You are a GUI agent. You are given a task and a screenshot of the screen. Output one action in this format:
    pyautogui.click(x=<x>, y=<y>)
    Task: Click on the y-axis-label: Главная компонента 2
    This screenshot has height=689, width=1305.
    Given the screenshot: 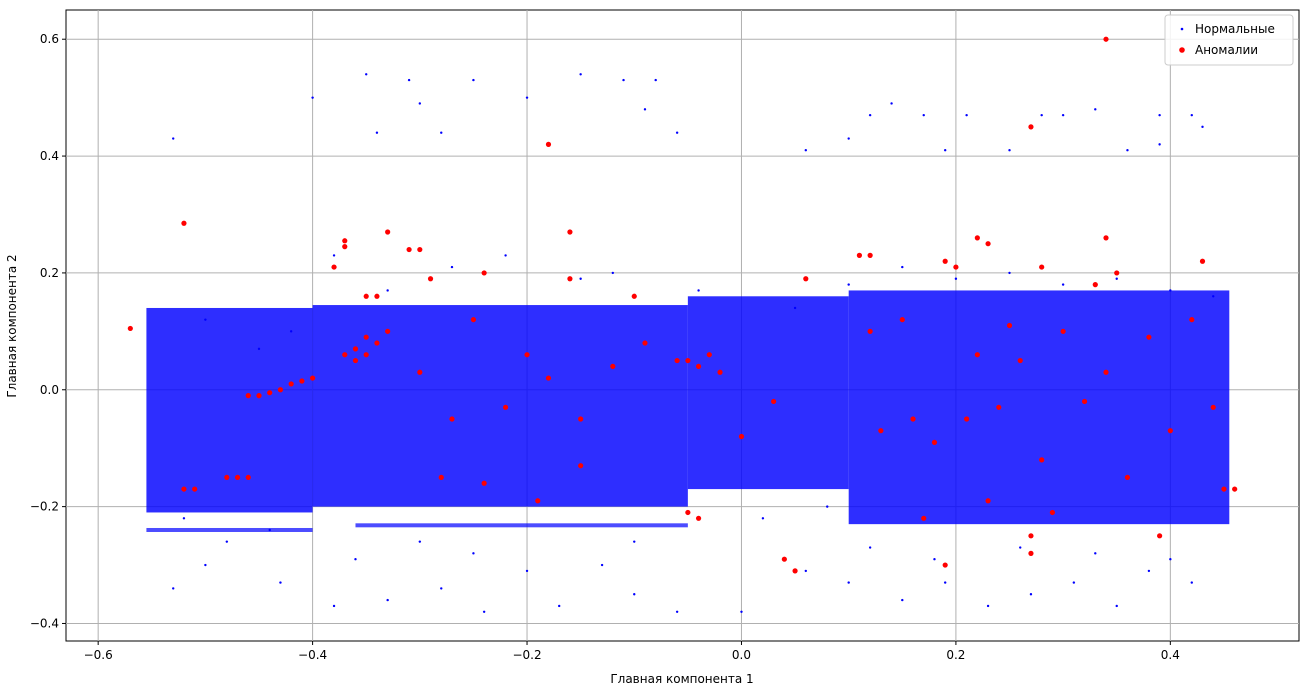 What is the action you would take?
    pyautogui.click(x=12, y=325)
    